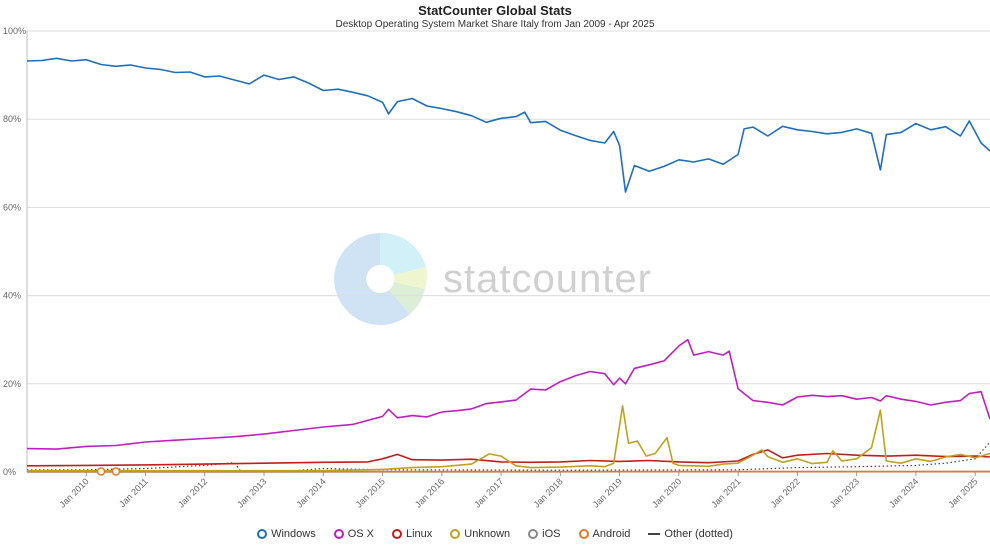 Image resolution: width=990 pixels, height=557 pixels. Describe the element at coordinates (419, 534) in the screenshot. I see `legend-label-linux: Linux` at that location.